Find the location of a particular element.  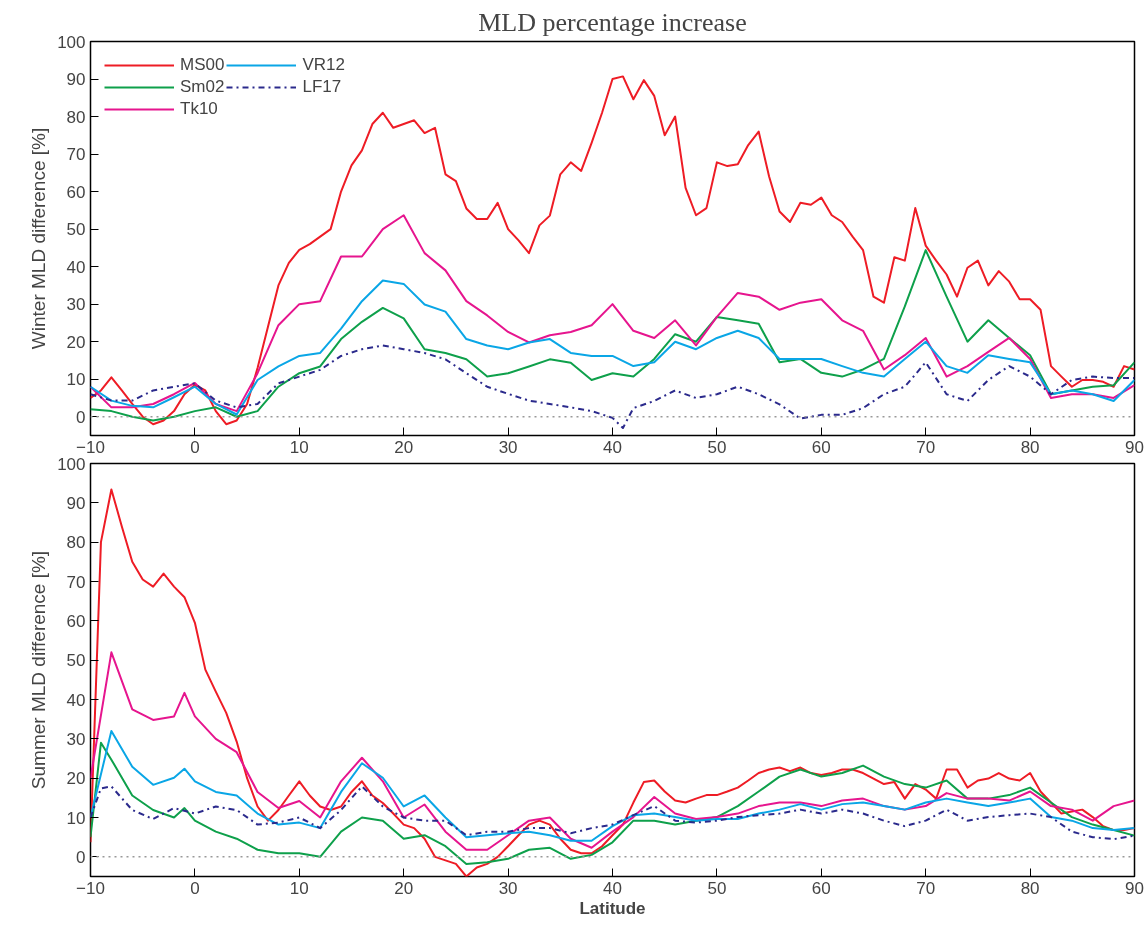

legend-label: Sm02 is located at coordinates (202, 87).